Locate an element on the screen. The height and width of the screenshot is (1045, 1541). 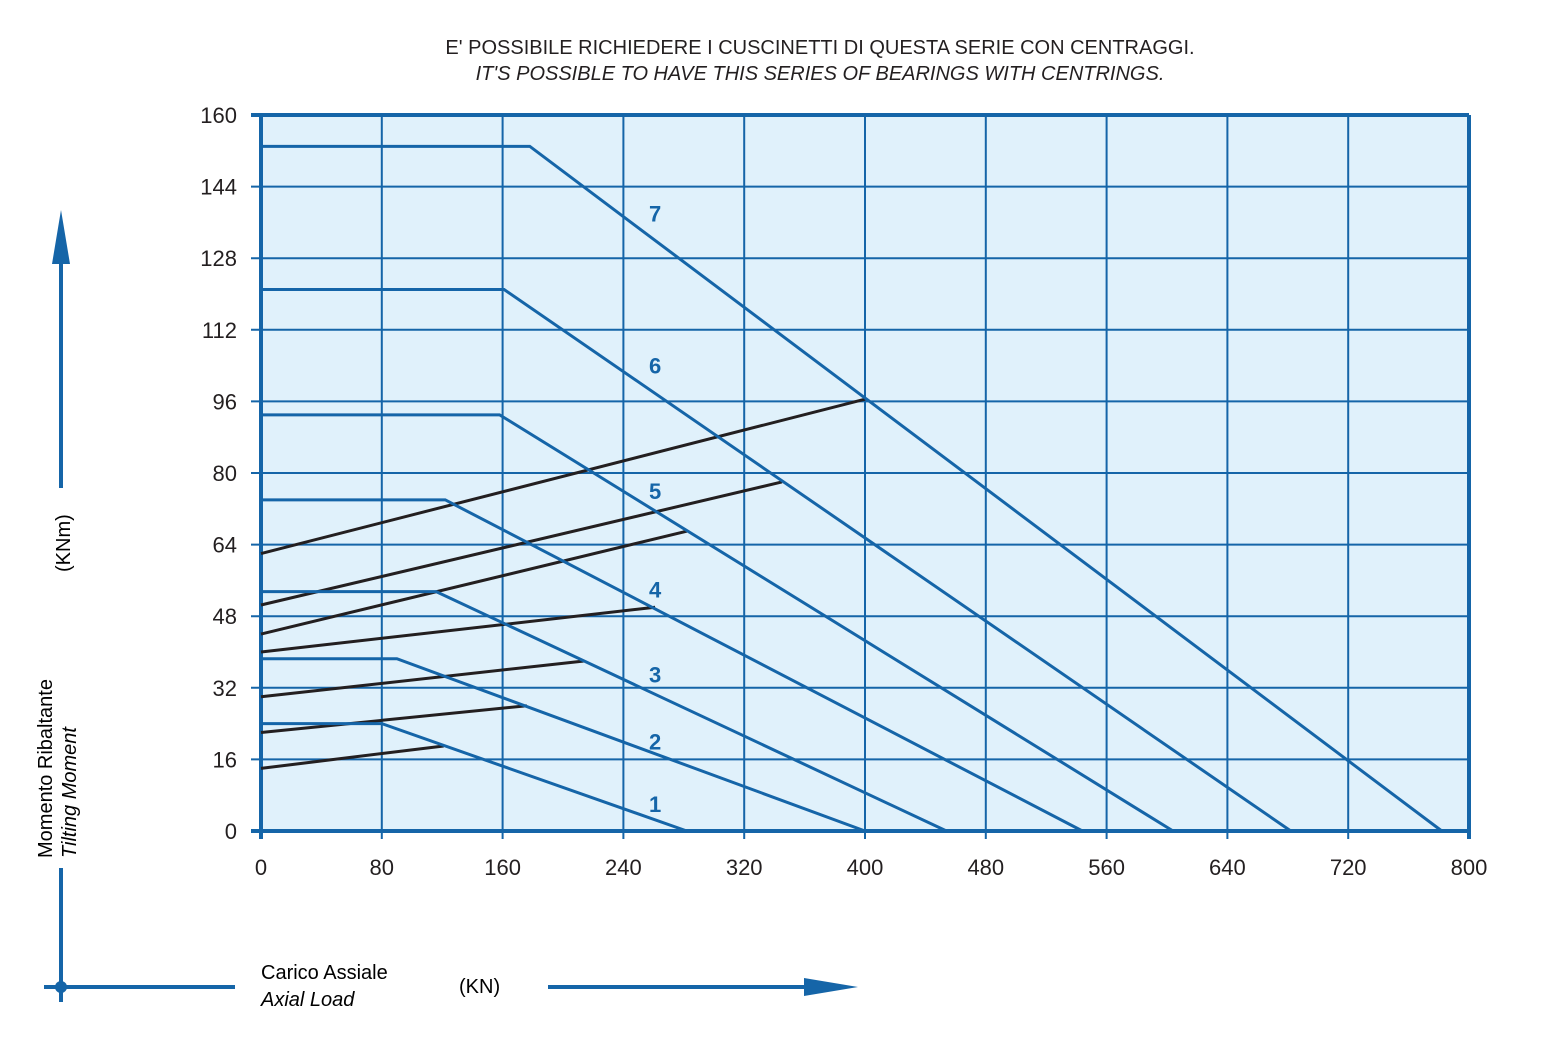
y-axis-unit: (KNm) is located at coordinates (64, 543).